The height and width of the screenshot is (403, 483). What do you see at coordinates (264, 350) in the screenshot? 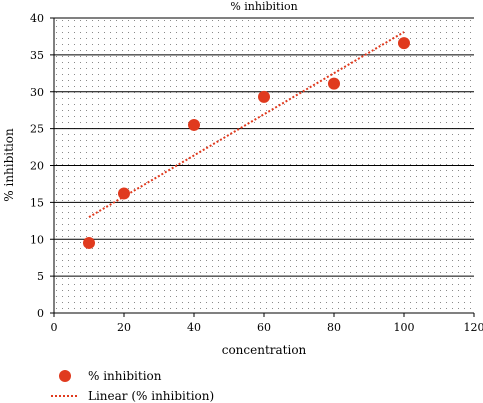
I see `x-axis-title: concentration` at bounding box center [264, 350].